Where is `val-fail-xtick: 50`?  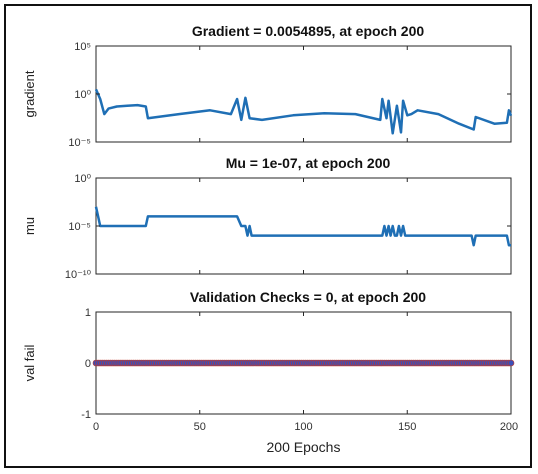
val-fail-xtick: 50 is located at coordinates (200, 427).